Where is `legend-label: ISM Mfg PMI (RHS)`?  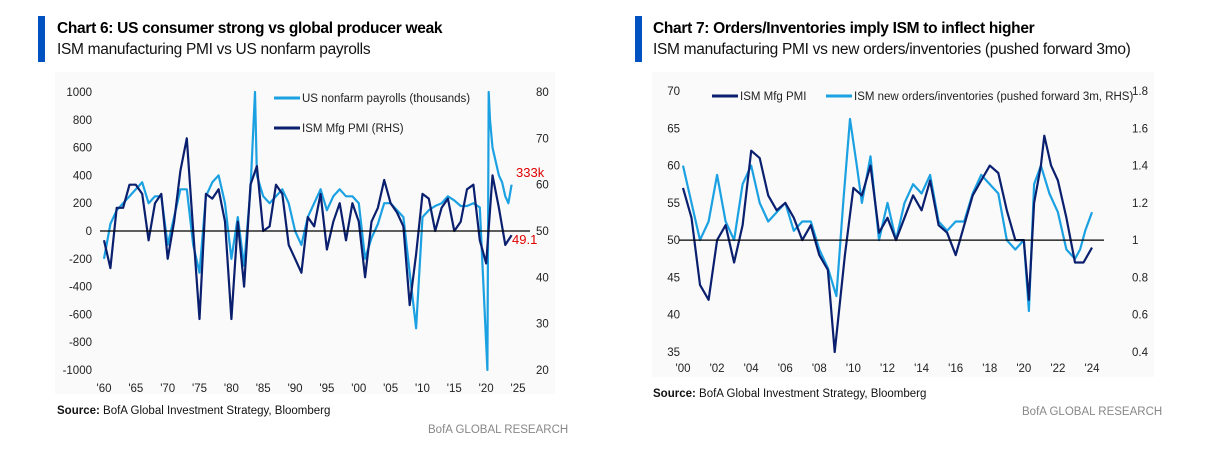 legend-label: ISM Mfg PMI (RHS) is located at coordinates (353, 129).